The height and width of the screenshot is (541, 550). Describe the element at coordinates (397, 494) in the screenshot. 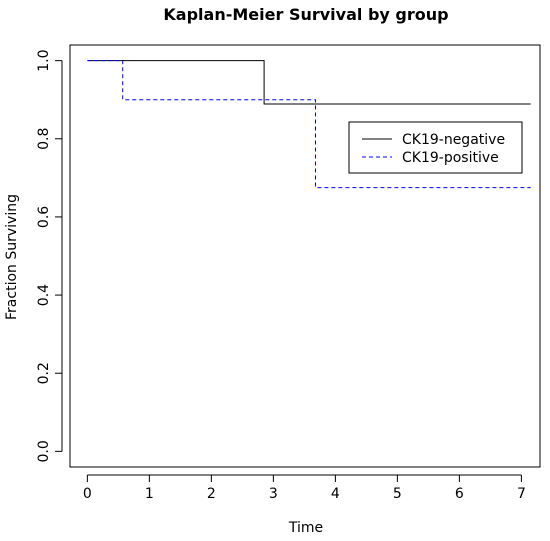

I see `x-tick-label: 5` at that location.